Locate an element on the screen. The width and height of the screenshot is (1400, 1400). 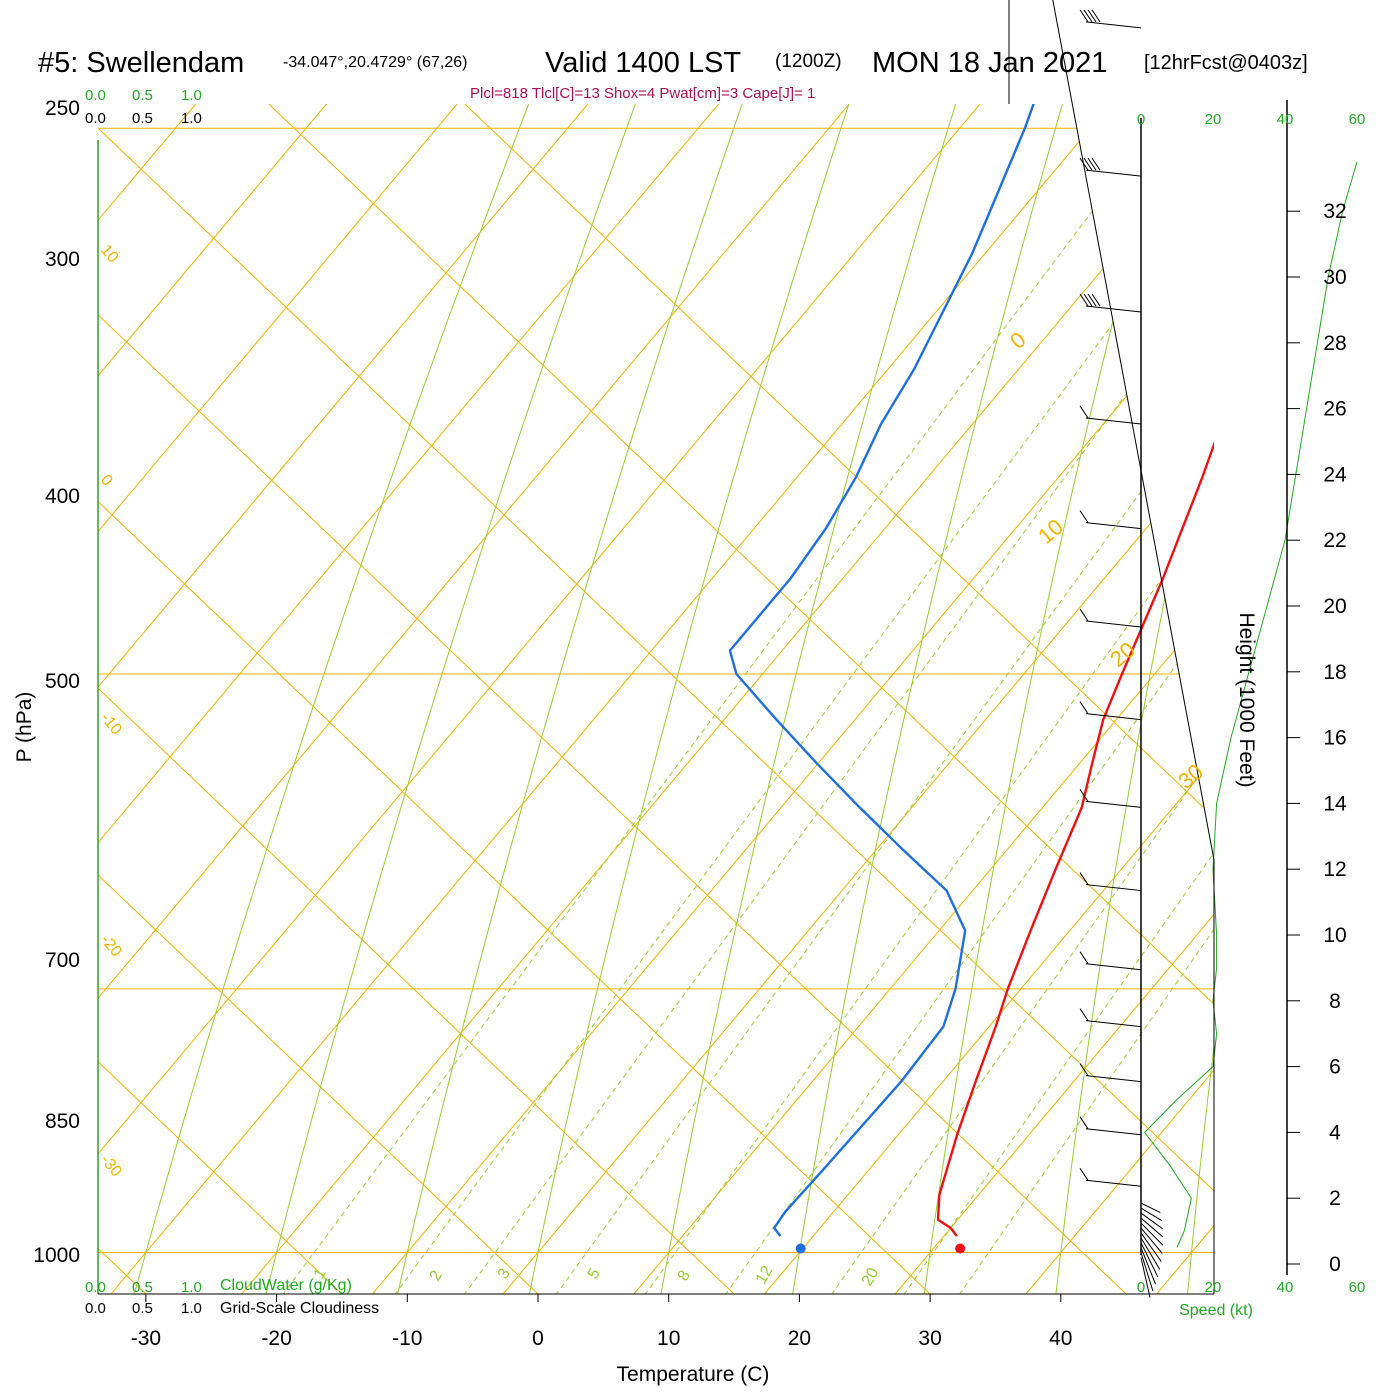
cloud-top-black-1: 0.5 is located at coordinates (142, 118).